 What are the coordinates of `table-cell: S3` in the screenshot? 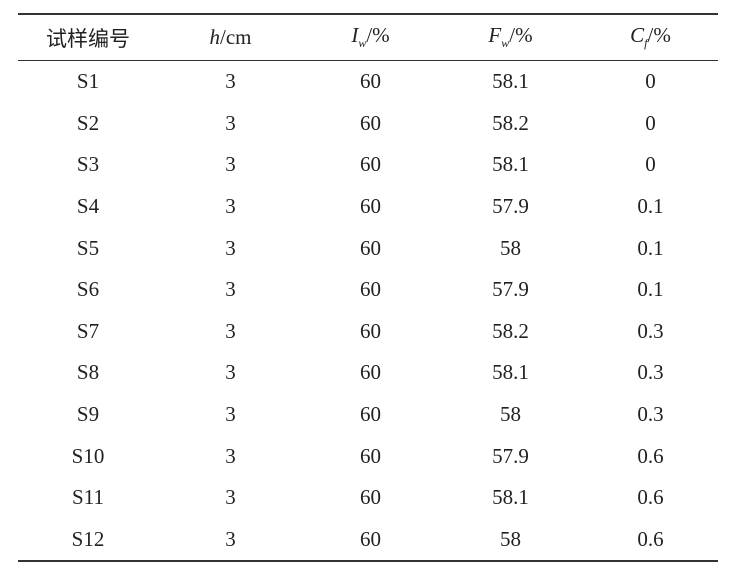 It's located at (88, 164).